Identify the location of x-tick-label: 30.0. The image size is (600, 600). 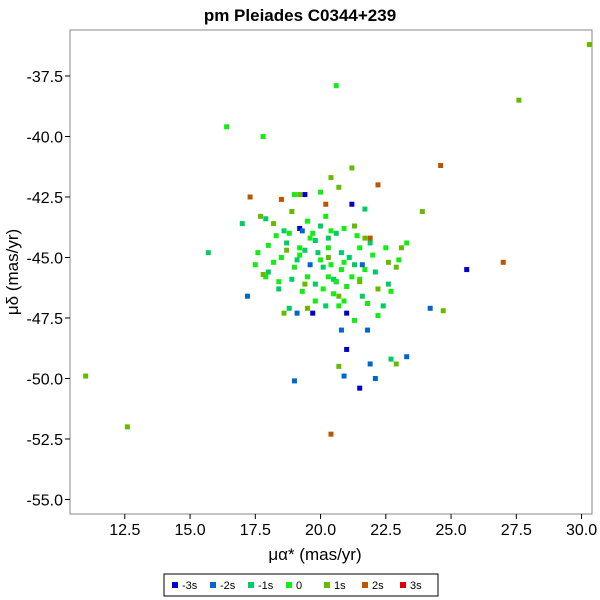
(581, 530).